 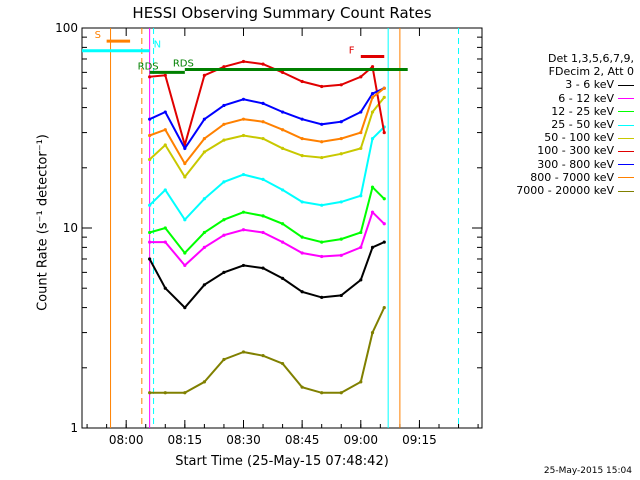 I want to click on legend-entry-label: 25 - 50 keV, so click(x=582, y=125).